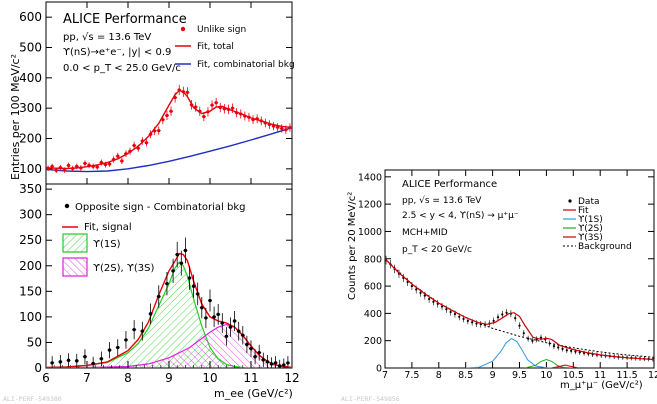 Image resolution: width=657 pixels, height=404 pixels. Describe the element at coordinates (122, 68) in the screenshot. I see `left-top-info-3: 0.0 < p_T < 25.0 GeV/c` at that location.